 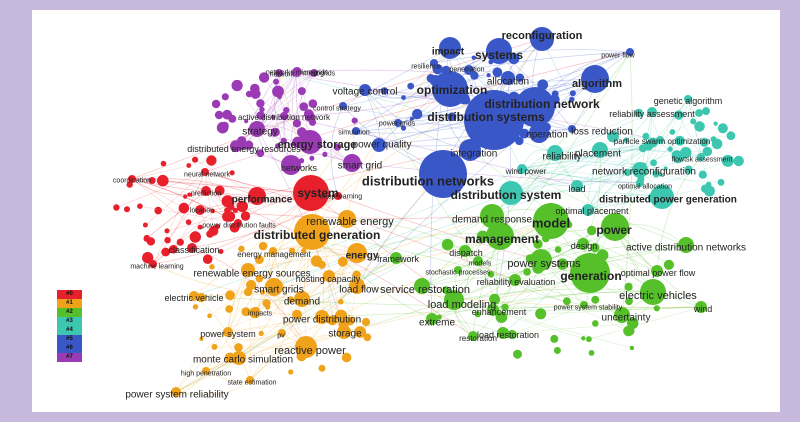 I want to click on minor-node, so click(x=417, y=114).